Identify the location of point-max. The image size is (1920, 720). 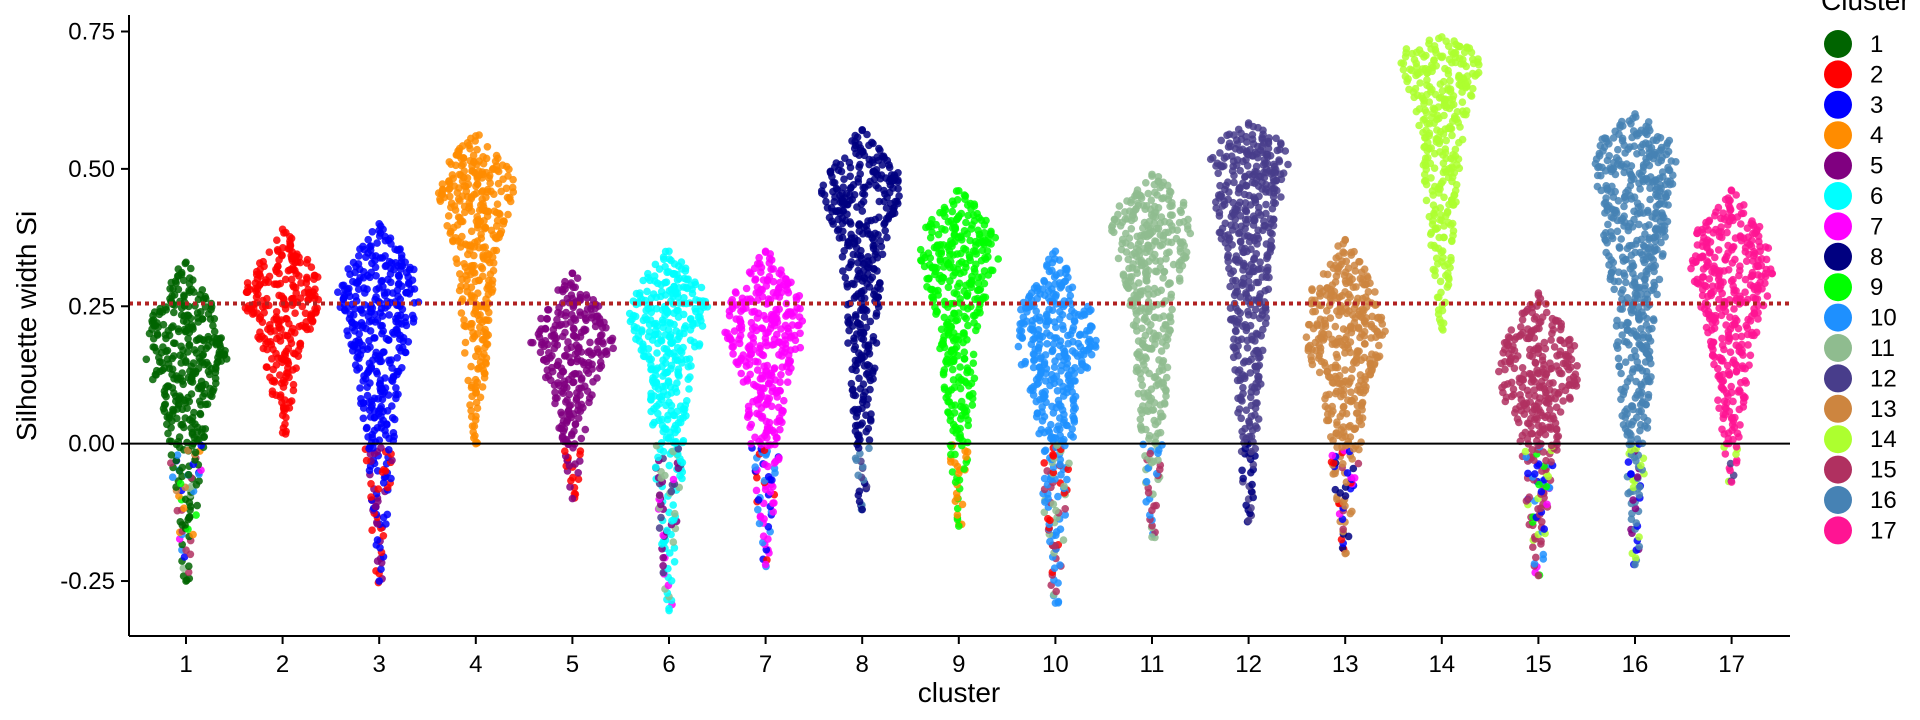
(862, 130).